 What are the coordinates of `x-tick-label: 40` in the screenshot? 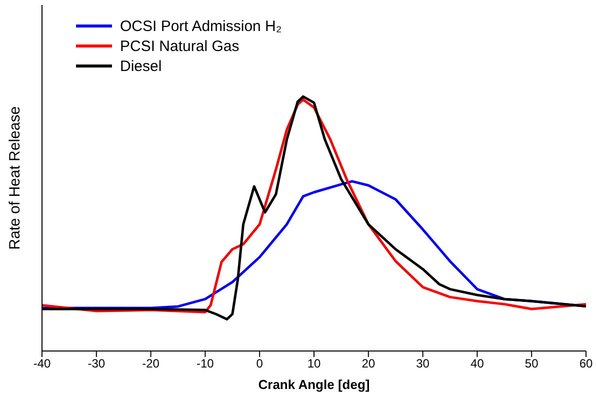 It's located at (477, 363).